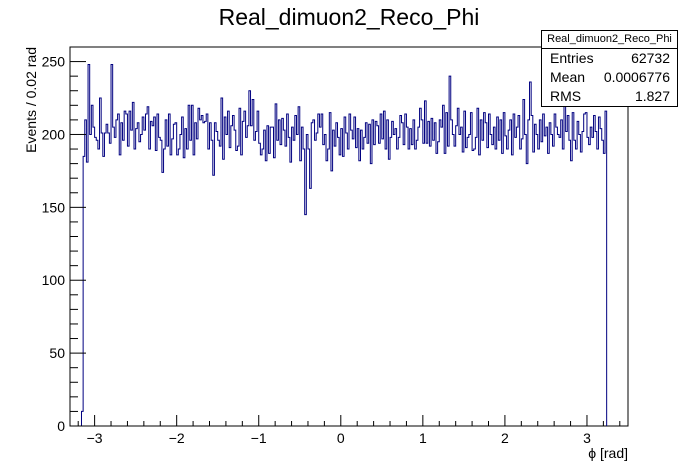 This screenshot has width=698, height=474. I want to click on chart-title: Real_dimuon2_Reco_Phi, so click(349, 17).